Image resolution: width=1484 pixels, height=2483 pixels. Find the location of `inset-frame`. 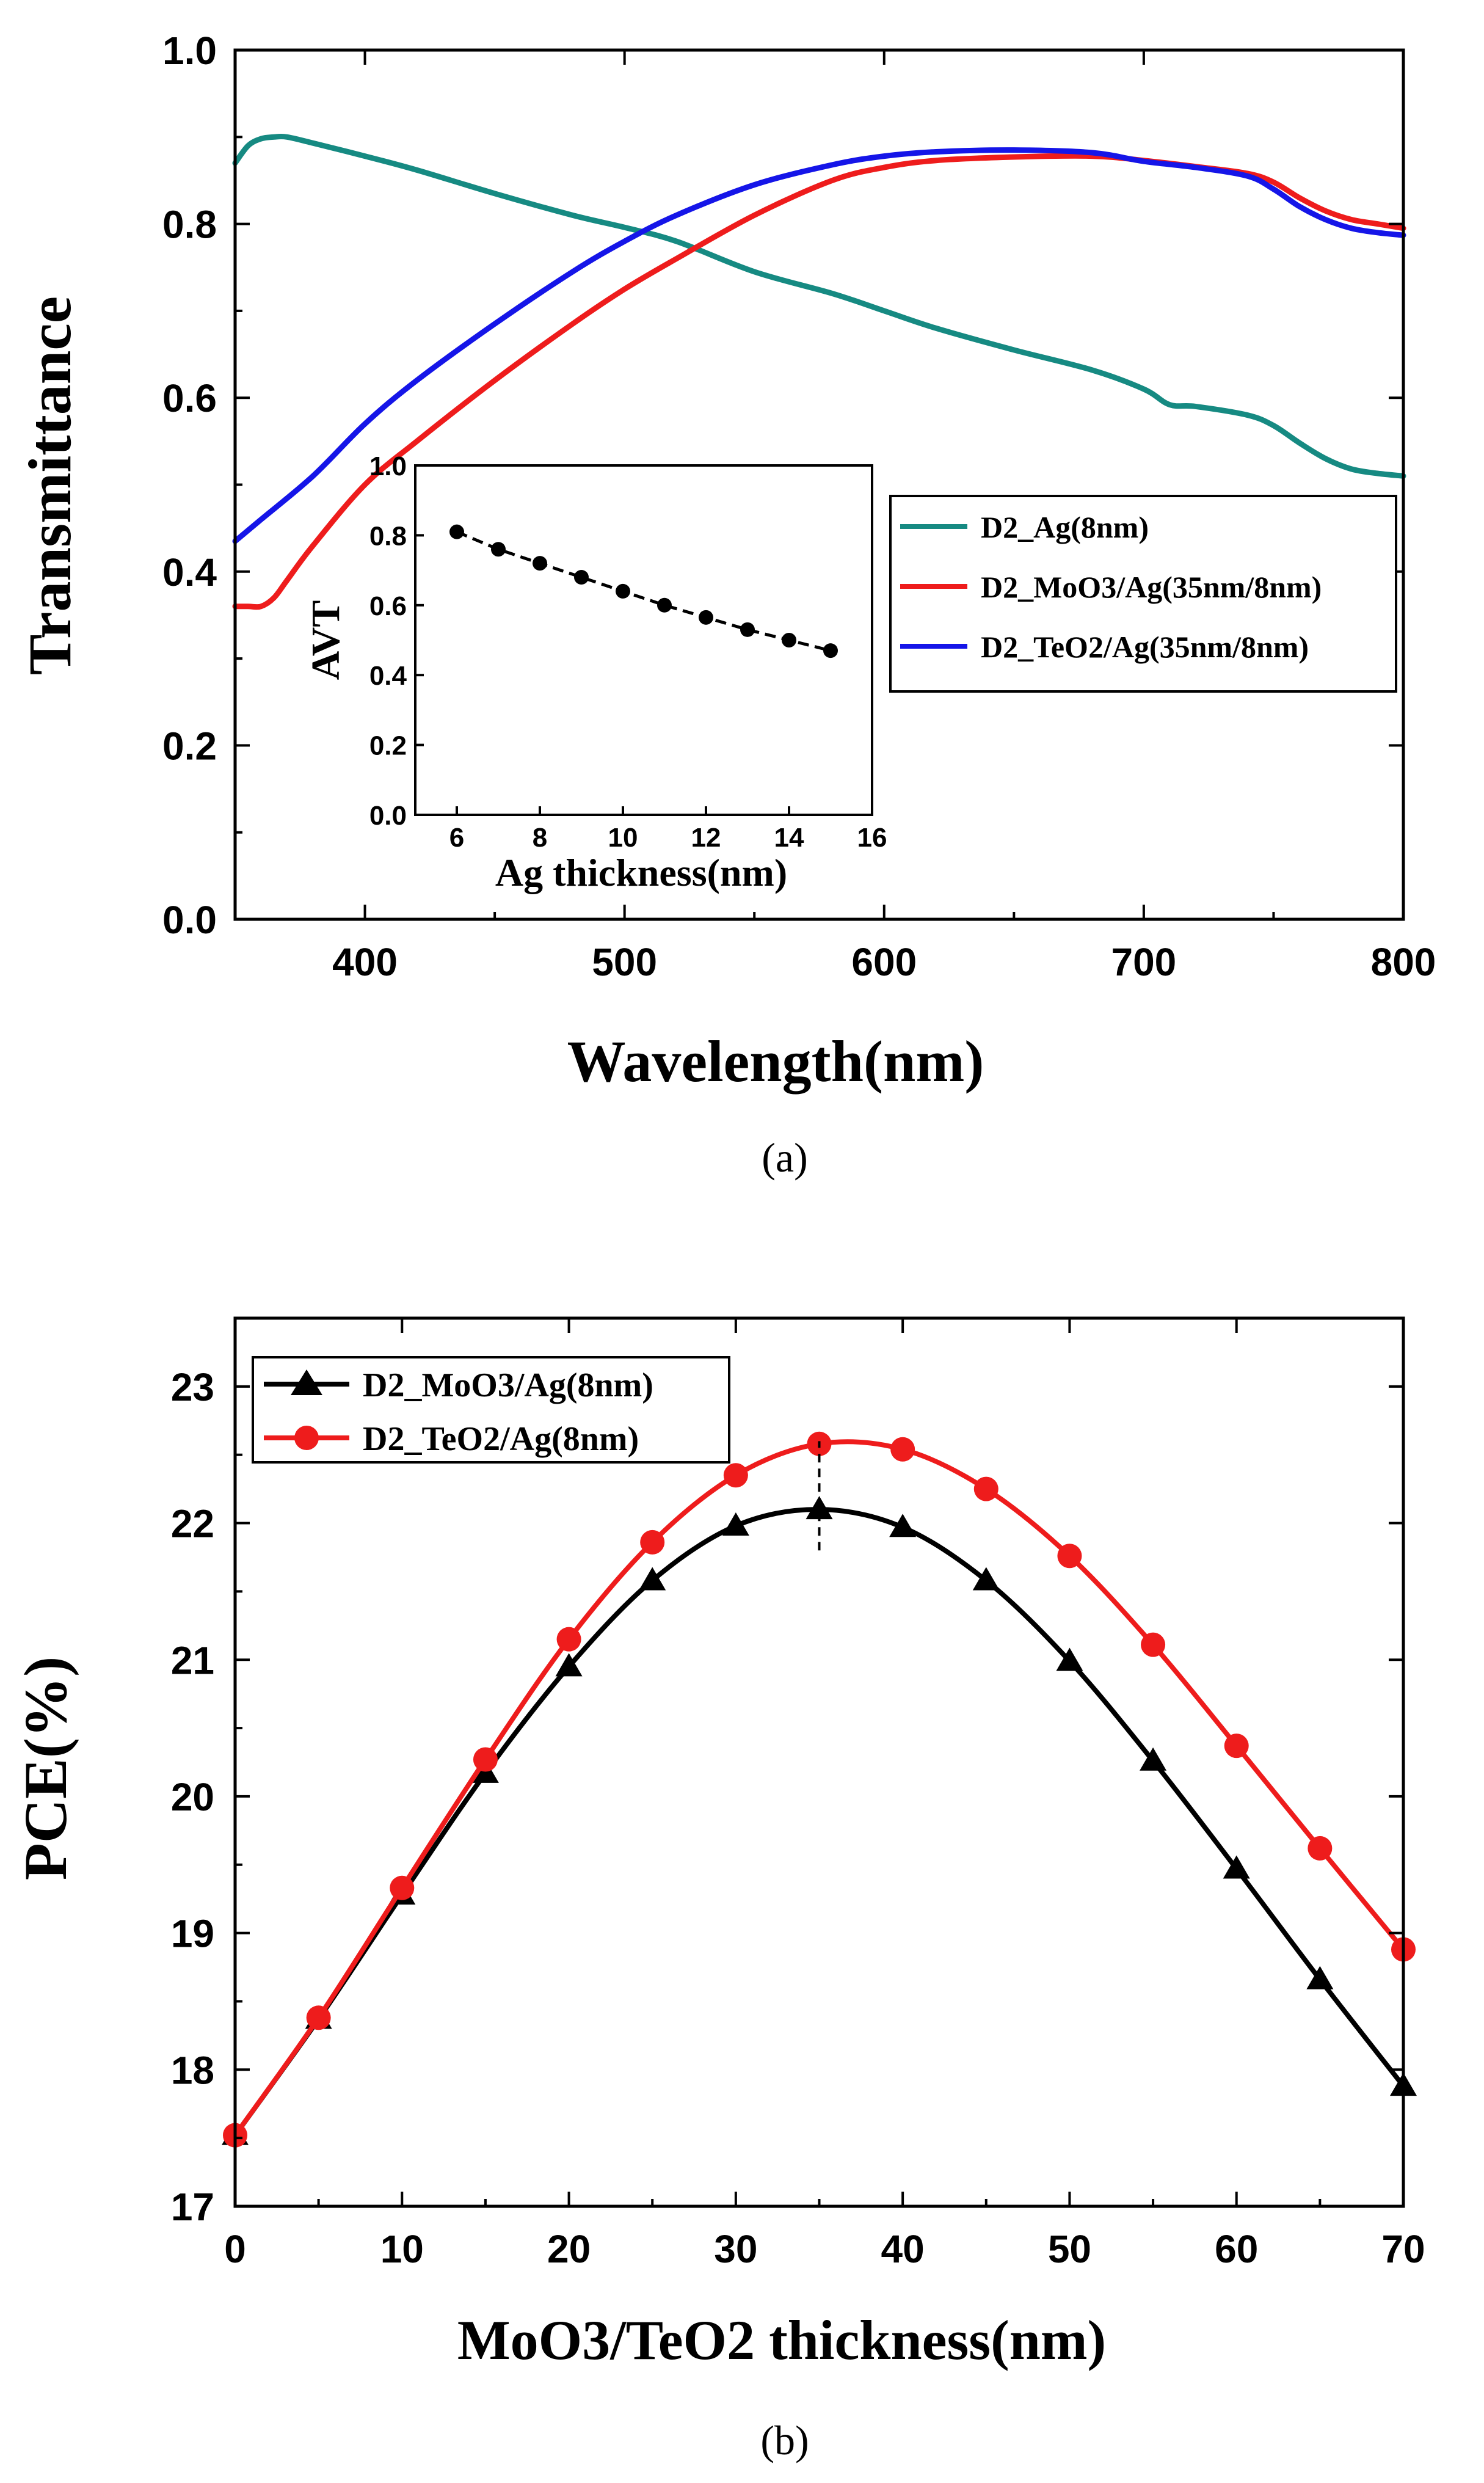

inset-frame is located at coordinates (643, 640).